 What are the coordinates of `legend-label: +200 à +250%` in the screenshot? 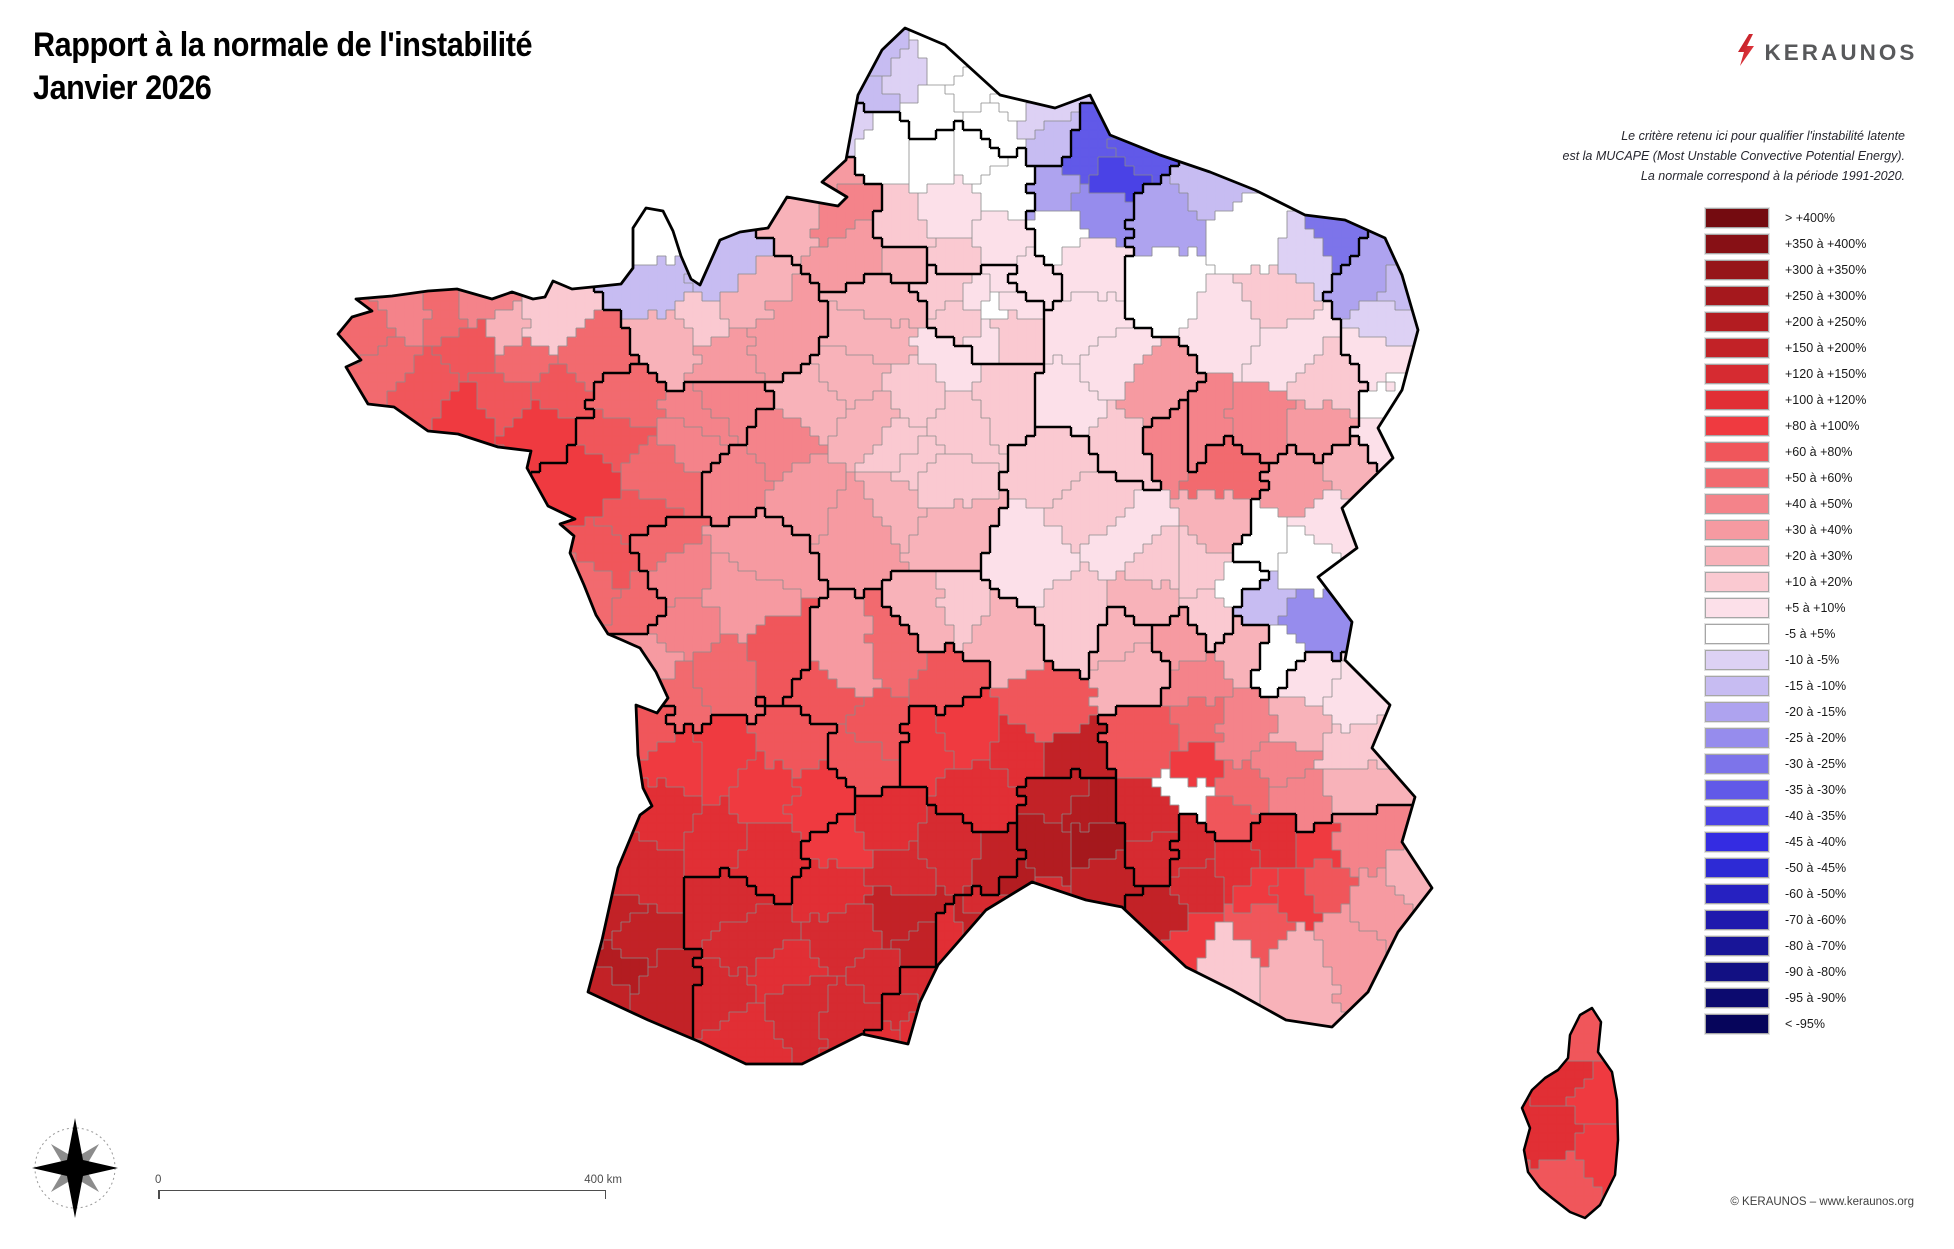 It's located at (1826, 322).